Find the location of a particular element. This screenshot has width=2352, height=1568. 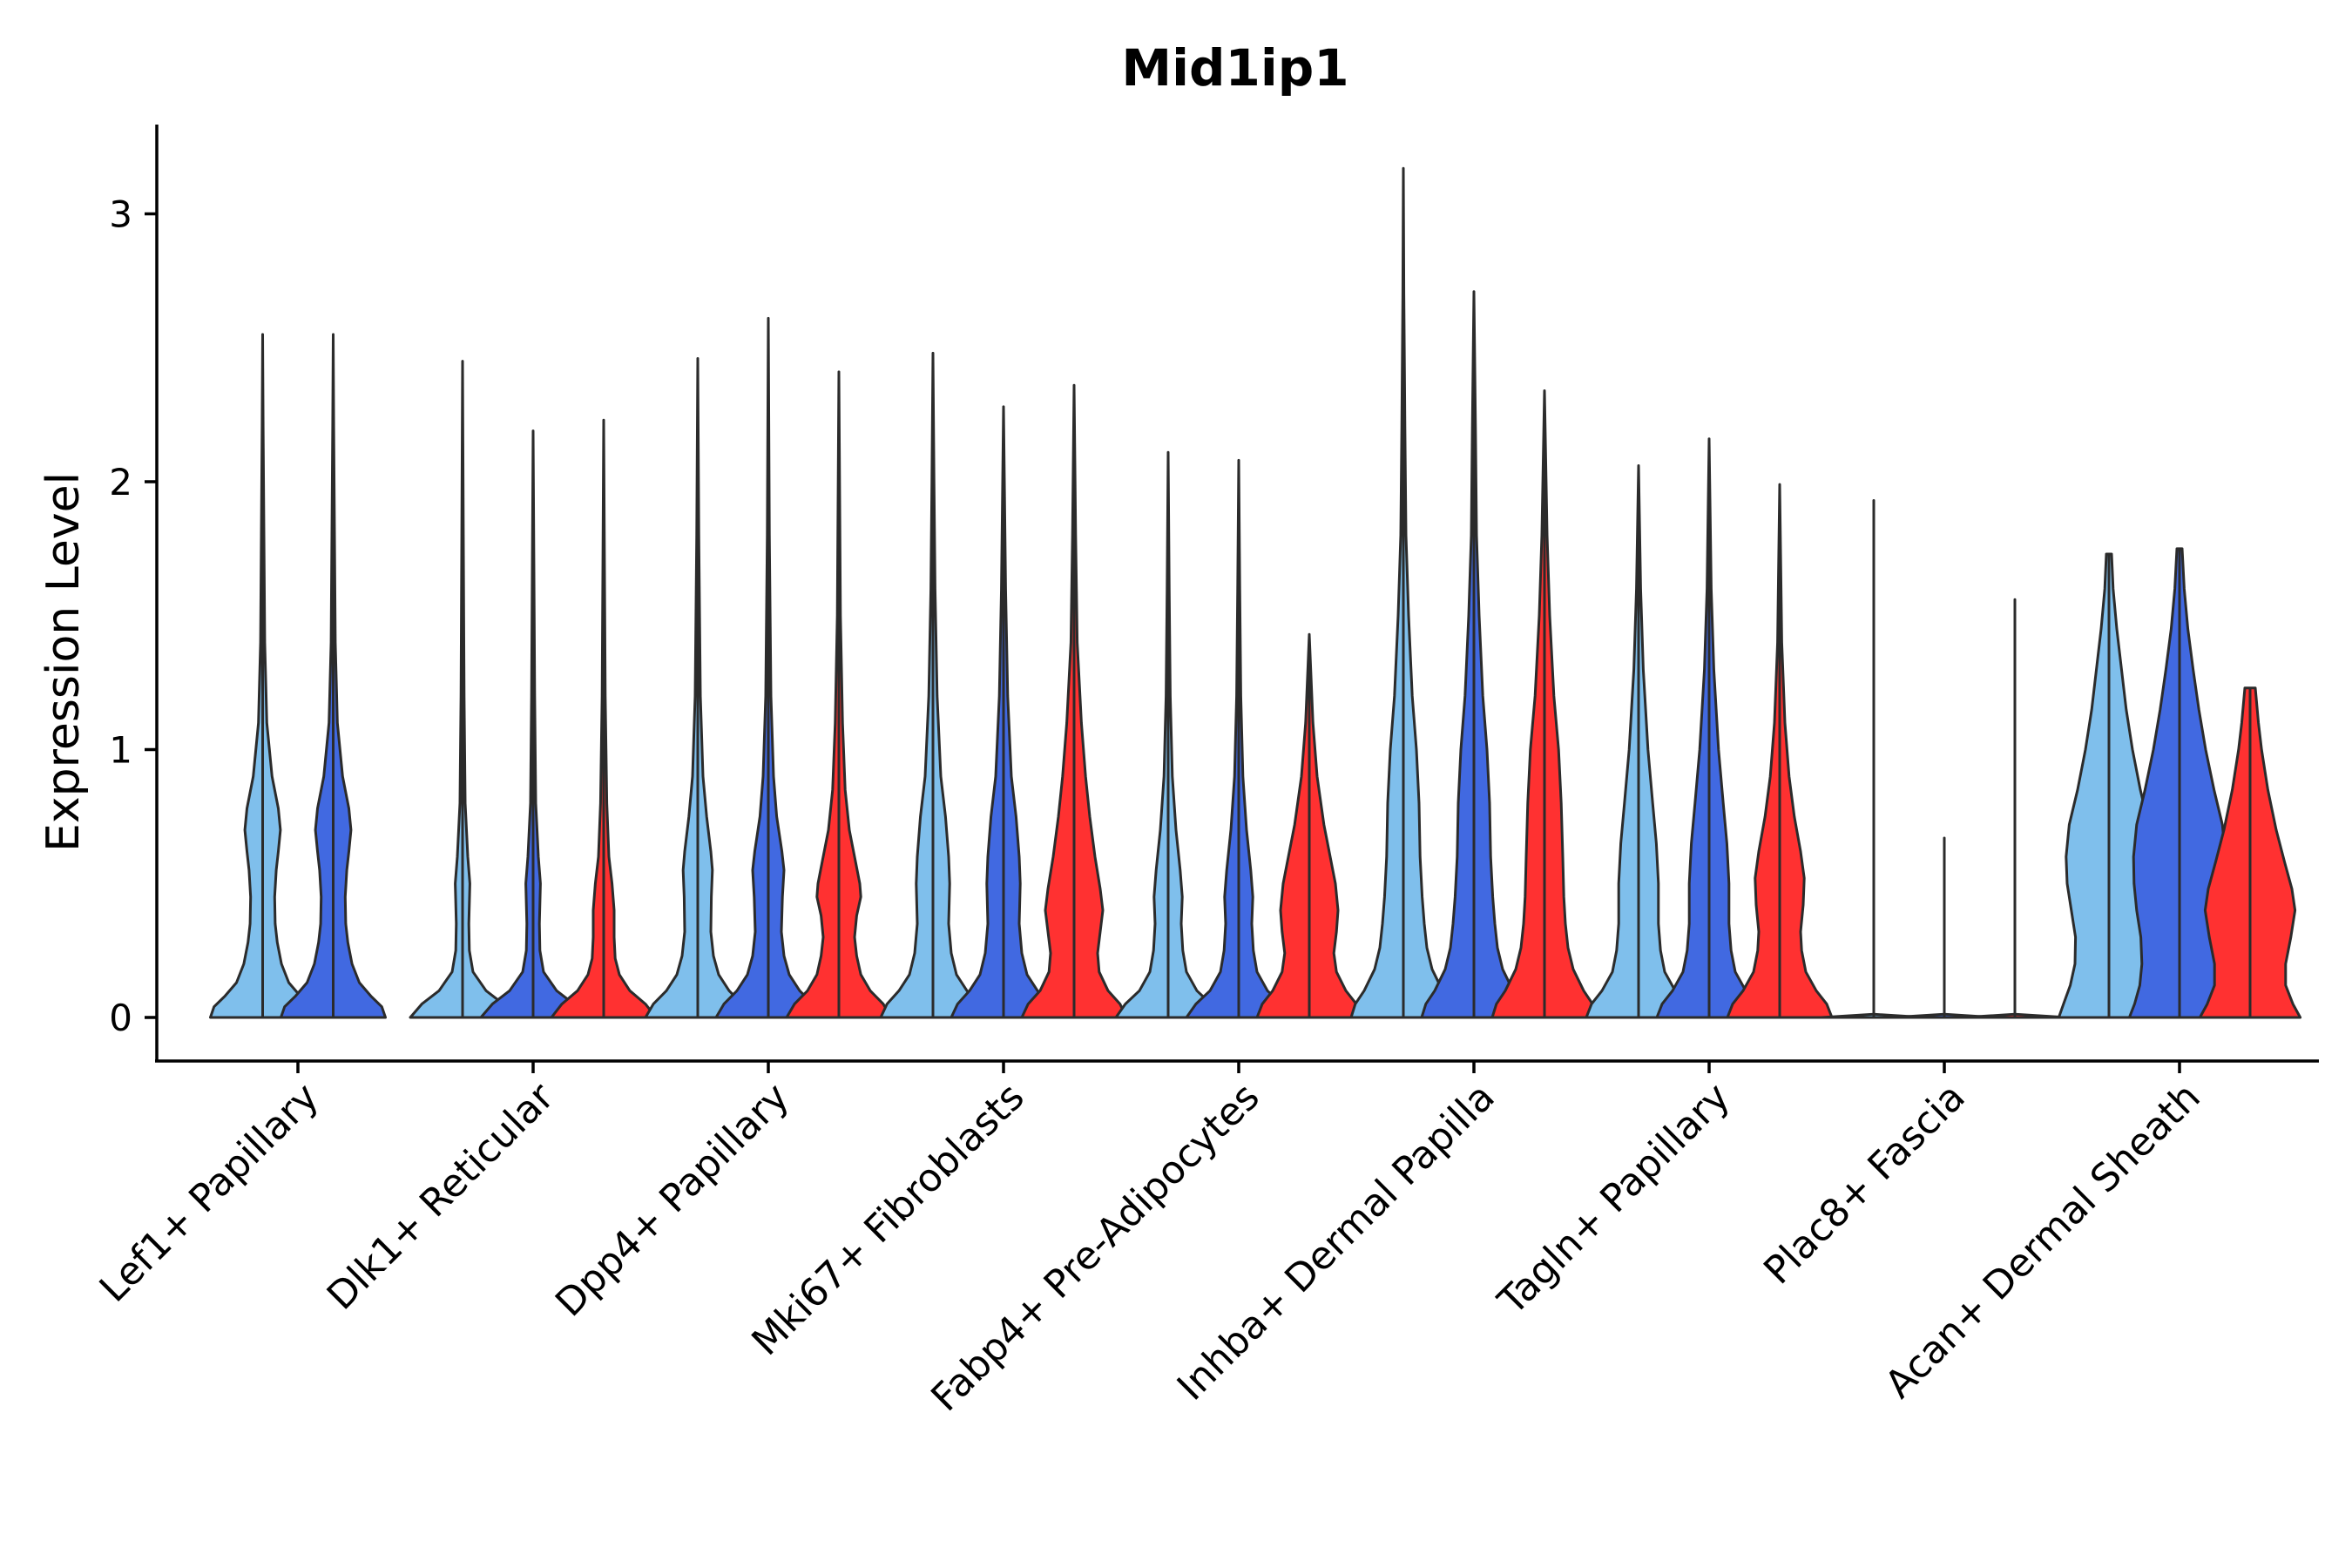

y-tick-label: 1 is located at coordinates (120, 751).